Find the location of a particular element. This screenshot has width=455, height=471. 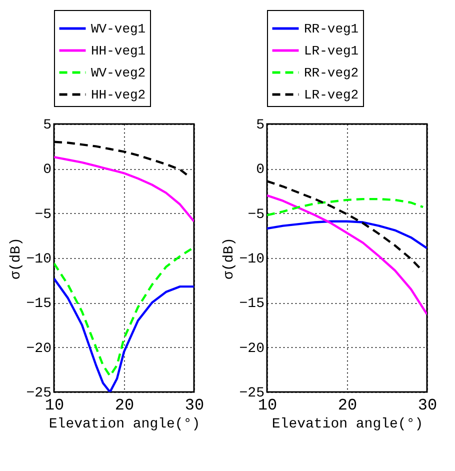

legend-label: RR-veg1 is located at coordinates (331, 29).